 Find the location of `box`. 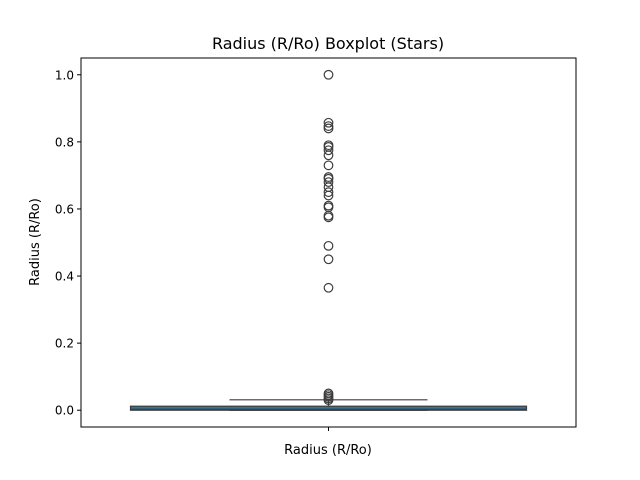

box is located at coordinates (328, 408).